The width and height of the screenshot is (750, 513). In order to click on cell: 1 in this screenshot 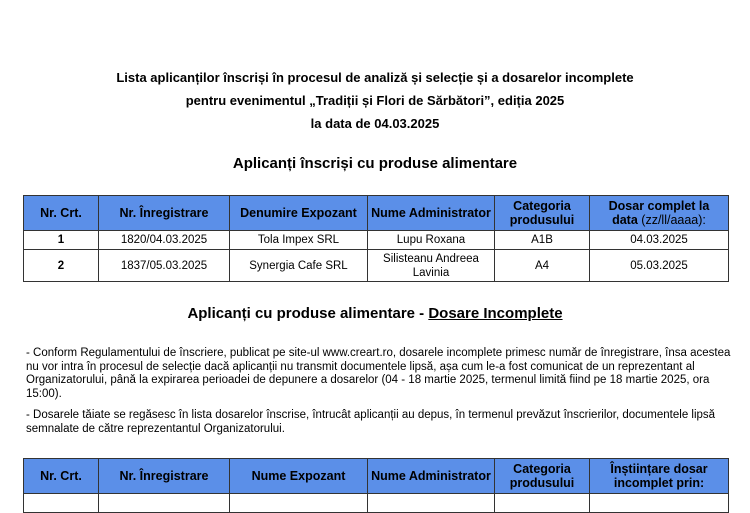, I will do `click(61, 240)`.